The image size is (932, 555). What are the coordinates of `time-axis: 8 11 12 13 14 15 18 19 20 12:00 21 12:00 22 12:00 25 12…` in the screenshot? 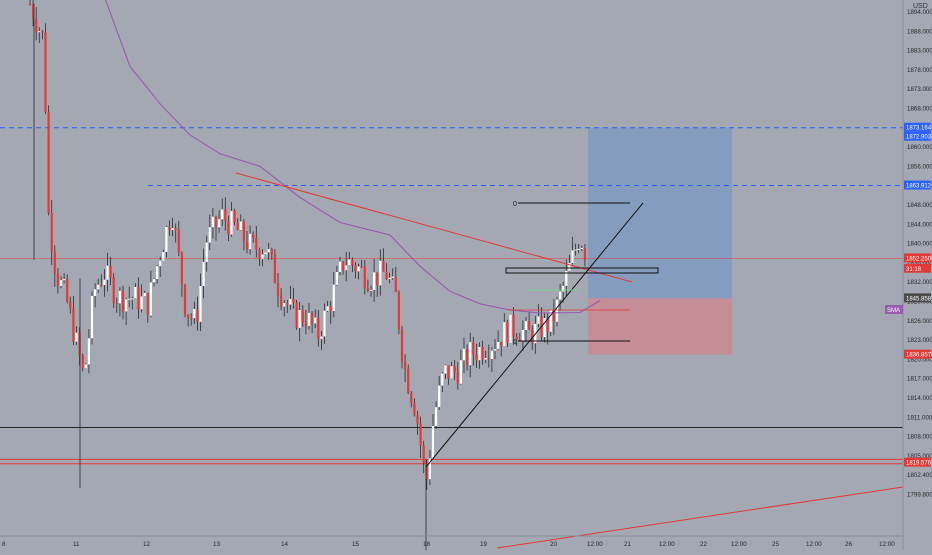 It's located at (448, 544).